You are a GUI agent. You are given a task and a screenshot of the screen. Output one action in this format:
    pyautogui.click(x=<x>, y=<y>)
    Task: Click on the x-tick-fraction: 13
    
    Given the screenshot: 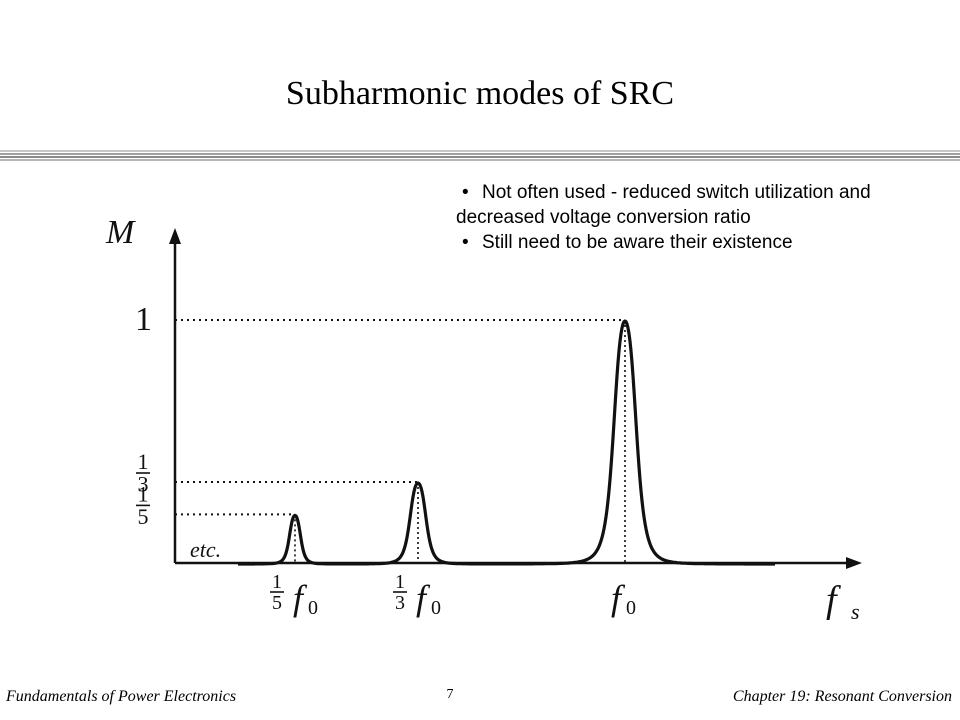 What is the action you would take?
    pyautogui.click(x=400, y=592)
    